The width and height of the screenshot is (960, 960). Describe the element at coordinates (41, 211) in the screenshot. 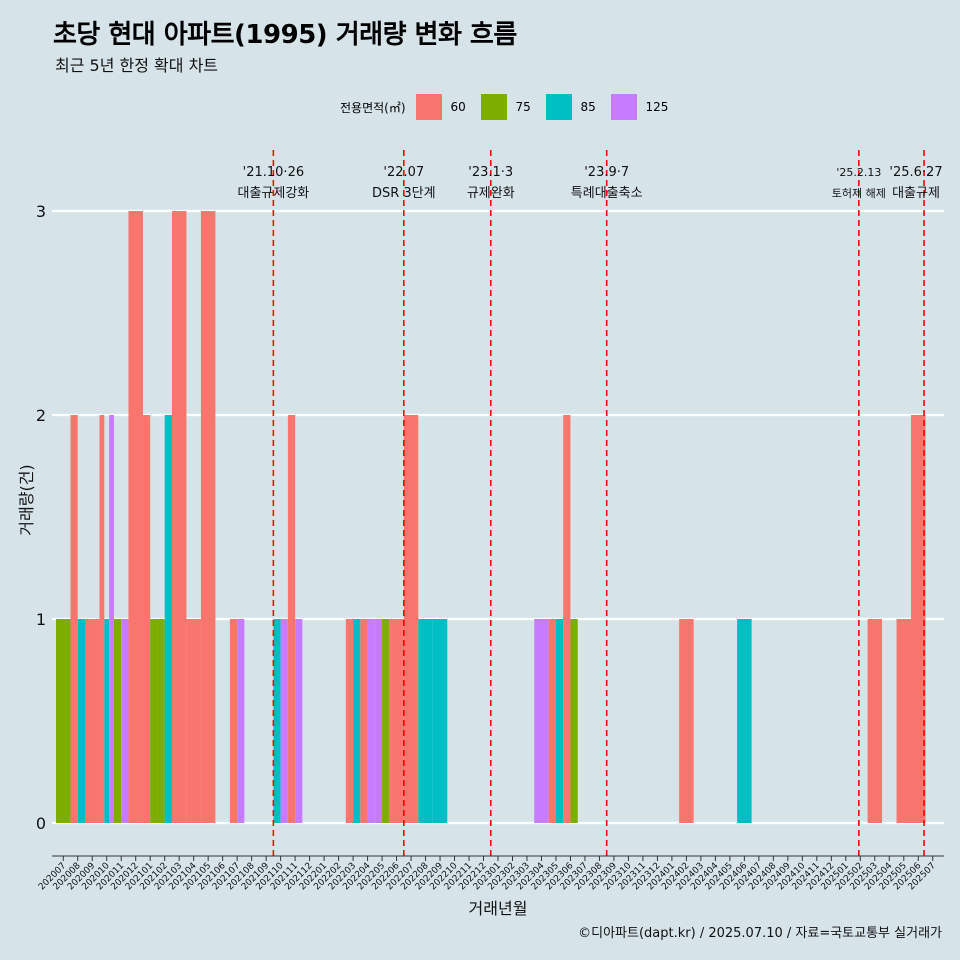

I see `y-tick-label: 3` at that location.